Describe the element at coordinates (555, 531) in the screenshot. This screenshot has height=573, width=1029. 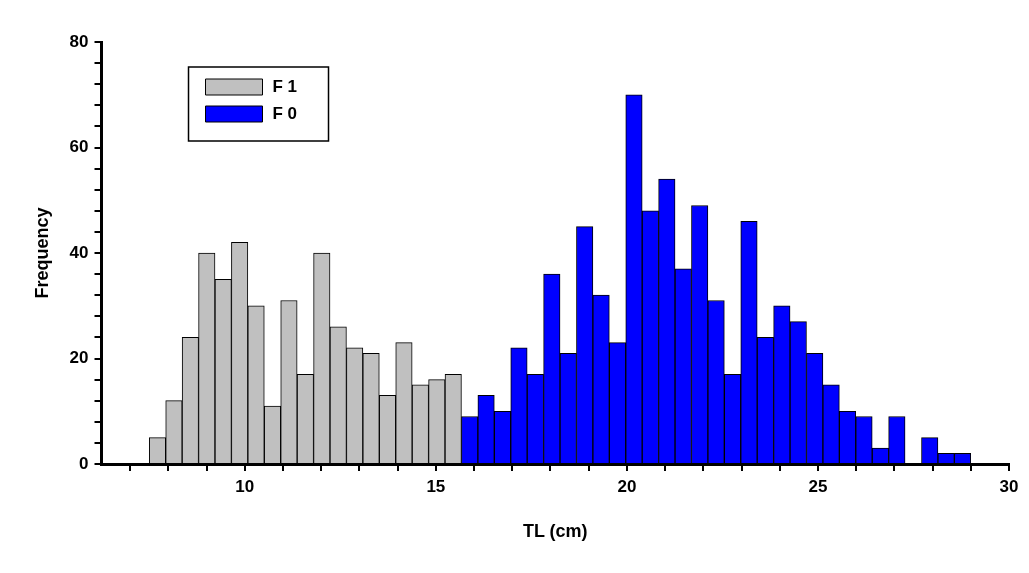
I see `x-axis-title: TL (cm)` at that location.